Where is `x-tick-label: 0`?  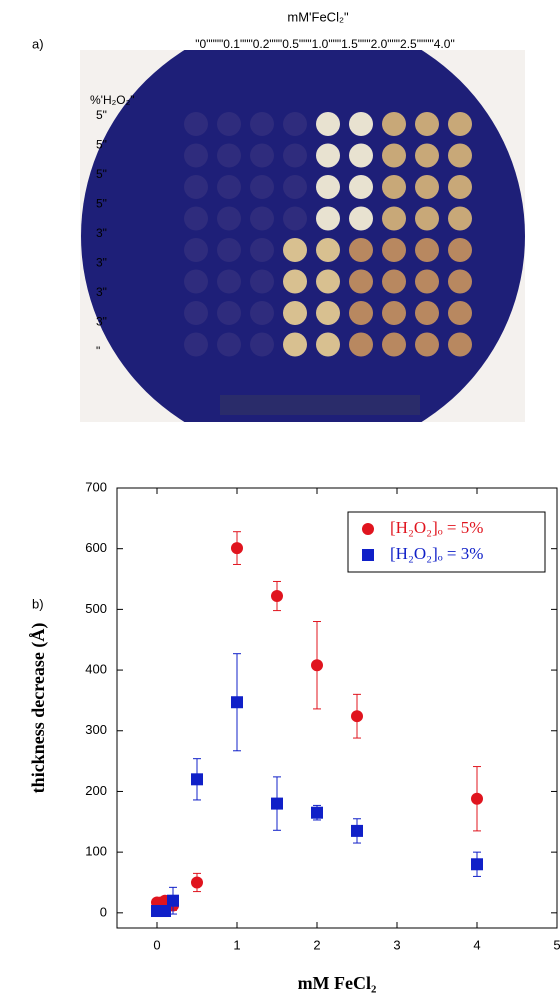
x-tick-label: 0 is located at coordinates (156, 944).